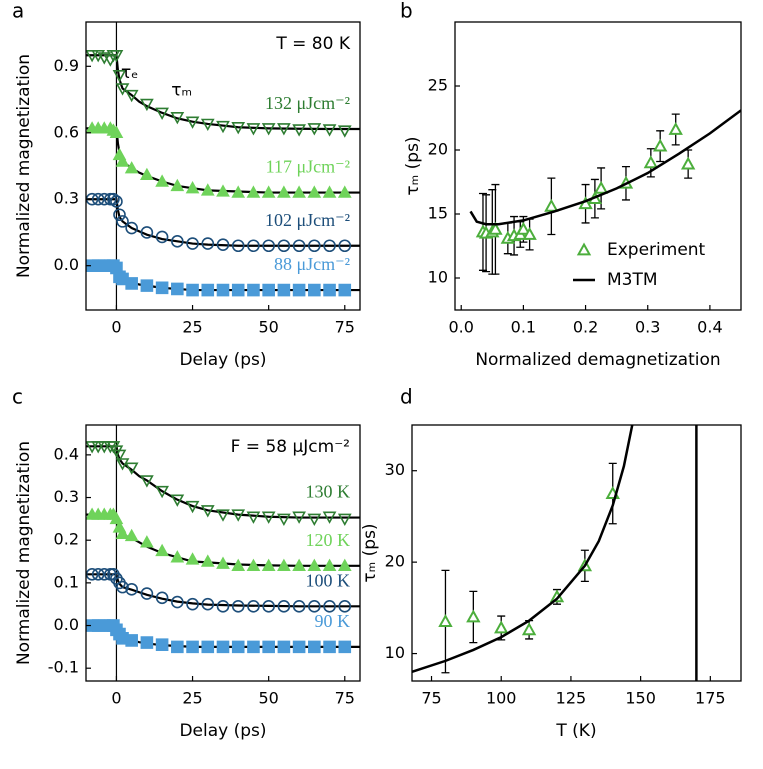  I want to click on series-label: 132 μJcm⁻², so click(307, 103).